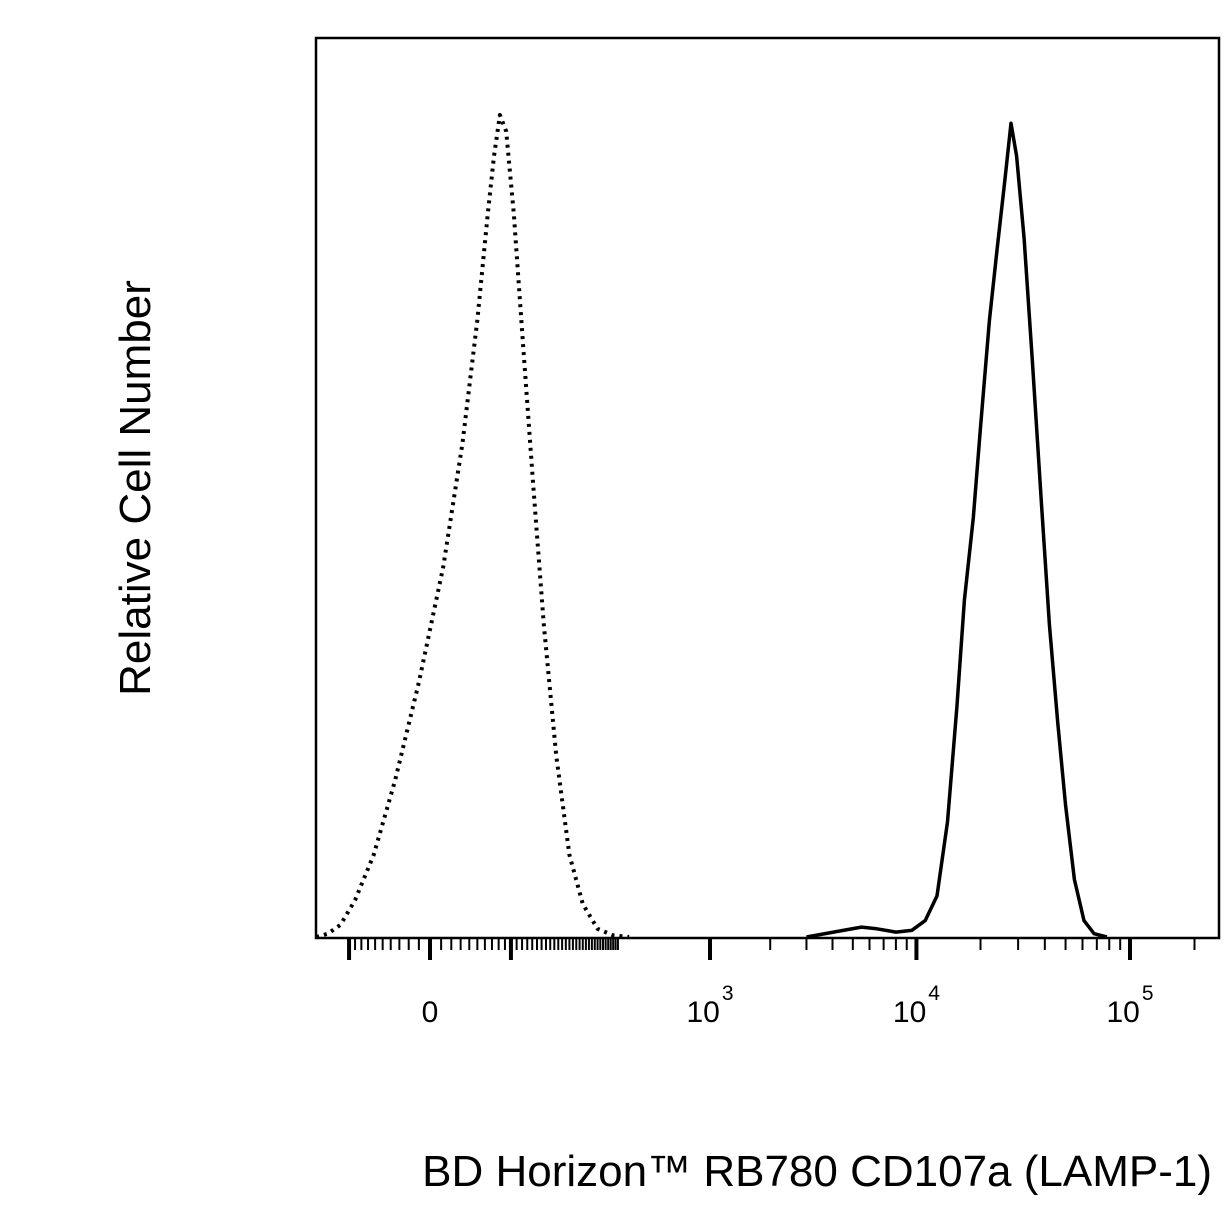  Describe the element at coordinates (817, 1171) in the screenshot. I see `x-axis-label: BD Horizon™ RB780 CD107a (LAMP-1)` at that location.